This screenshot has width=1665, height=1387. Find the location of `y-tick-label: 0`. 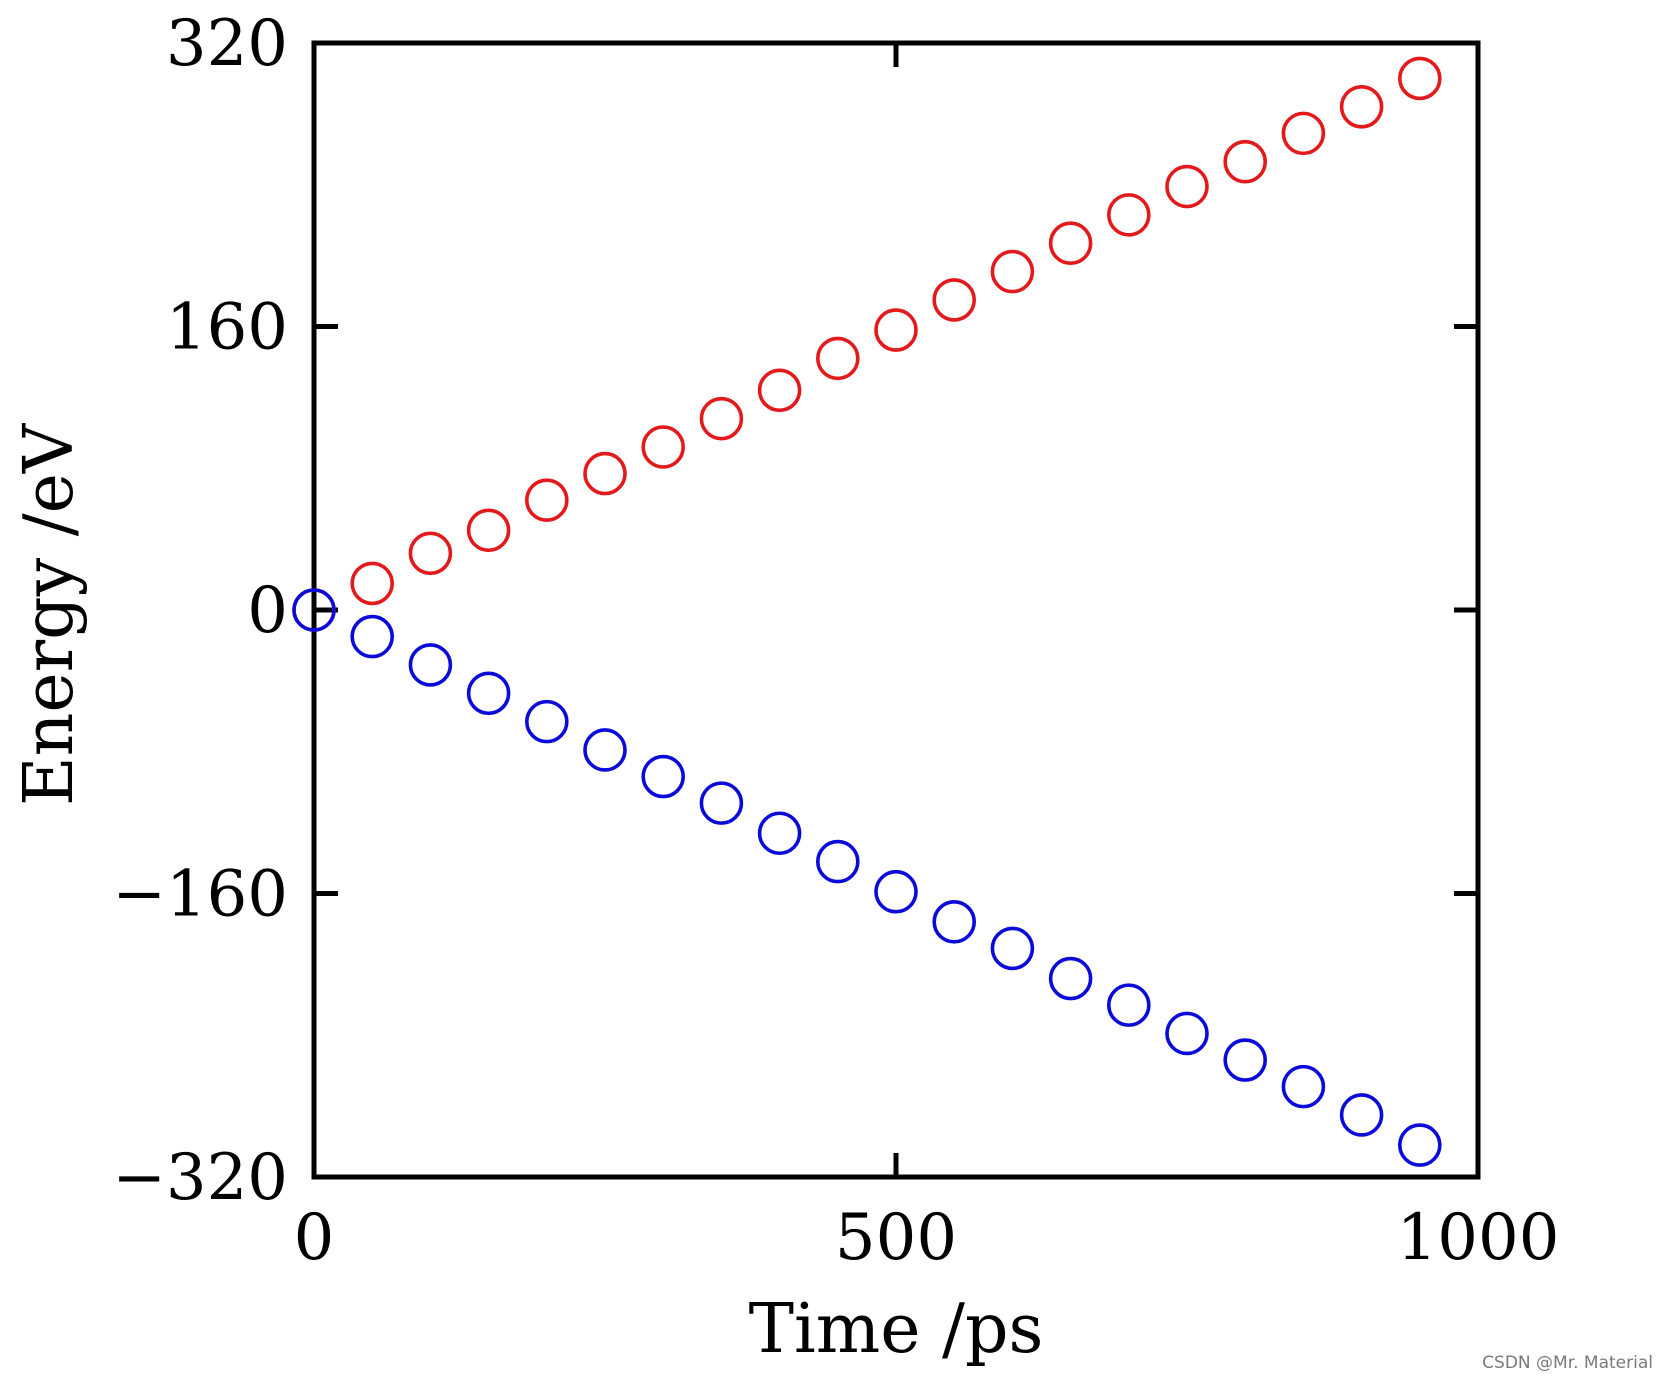

y-tick-label: 0 is located at coordinates (267, 611).